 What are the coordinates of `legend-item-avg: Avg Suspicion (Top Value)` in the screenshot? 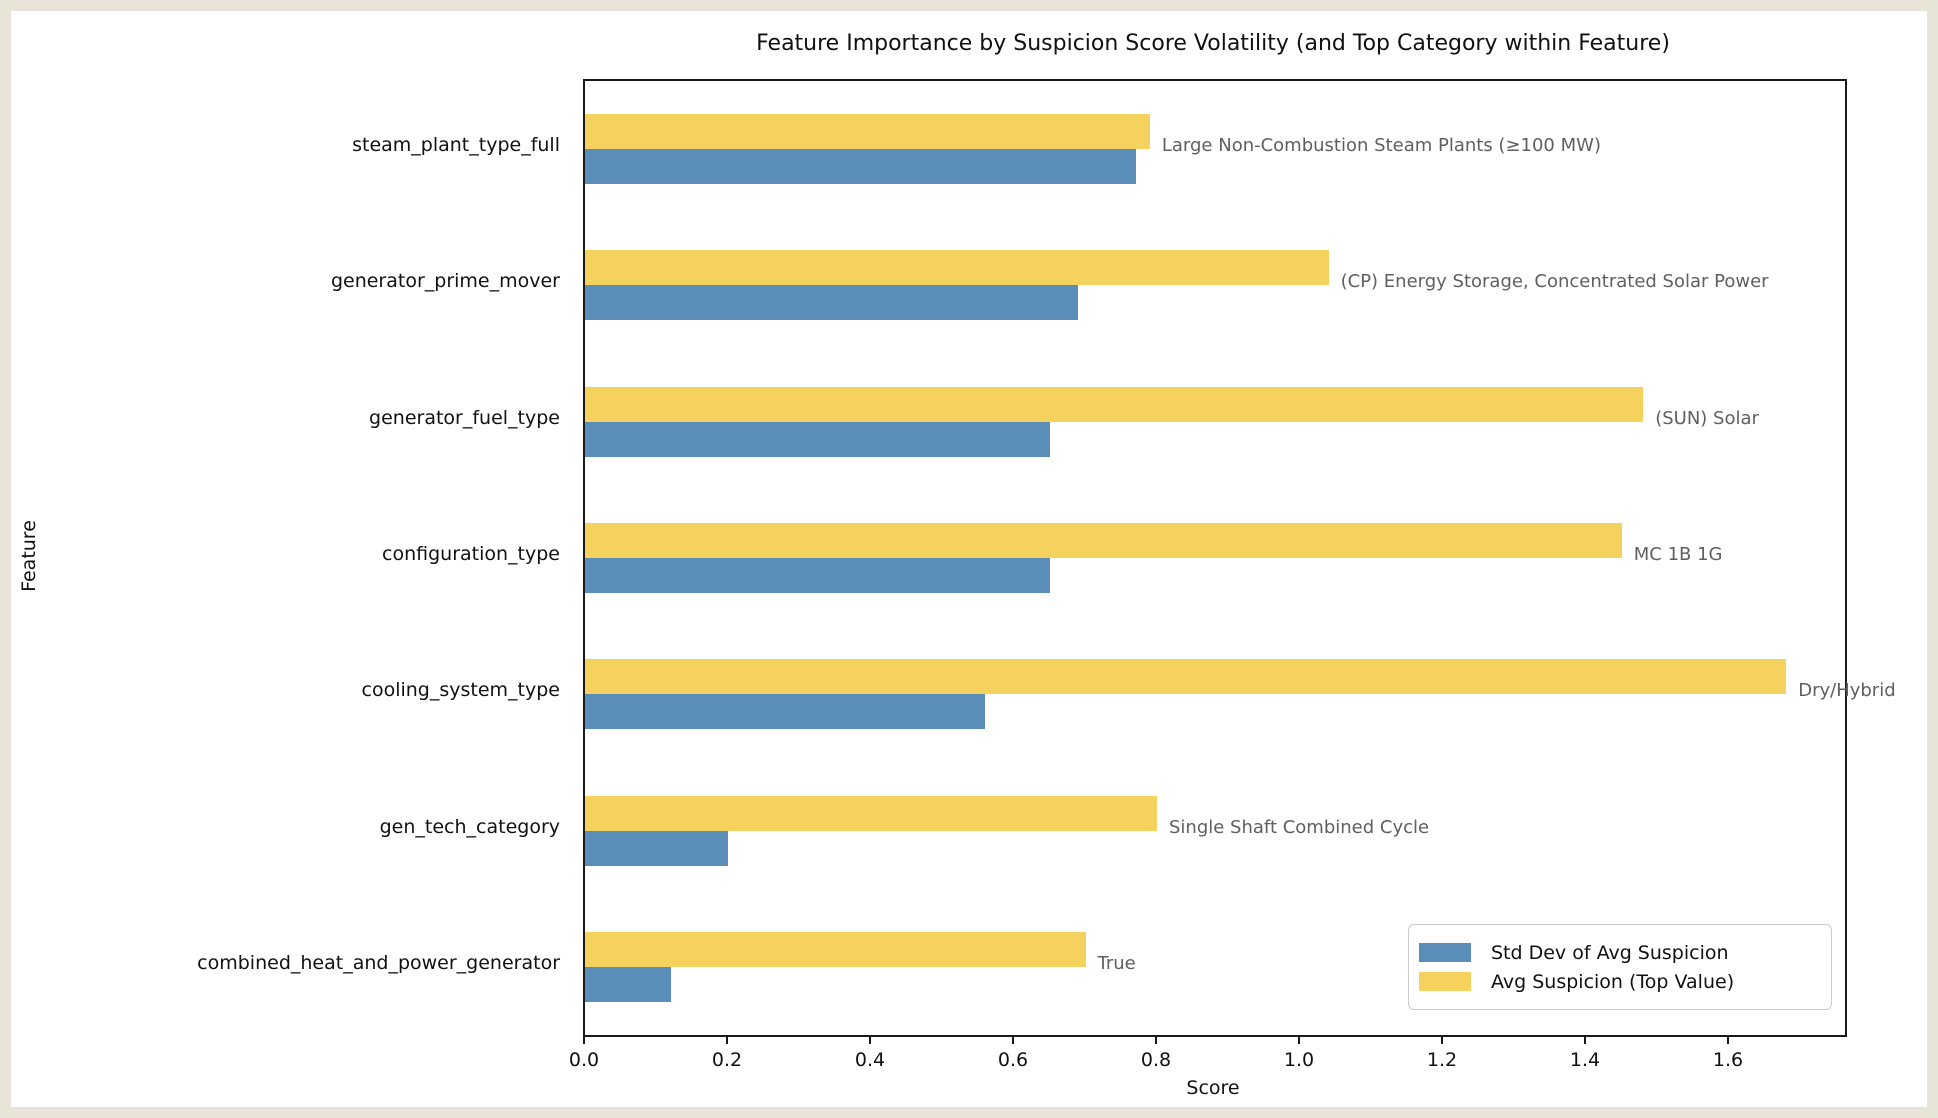 It's located at (1625, 982).